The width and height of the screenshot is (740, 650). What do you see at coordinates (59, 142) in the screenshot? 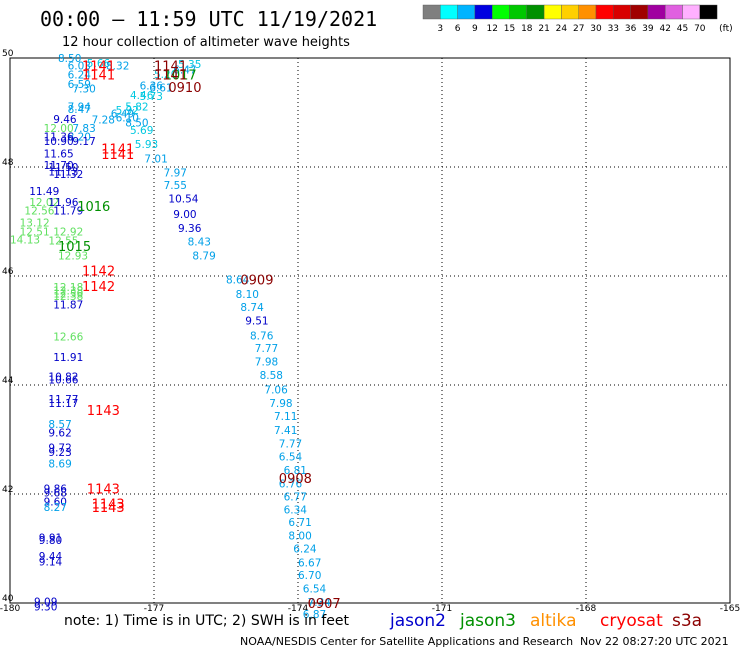
I see `wave-height-mark: 10.90` at bounding box center [59, 142].